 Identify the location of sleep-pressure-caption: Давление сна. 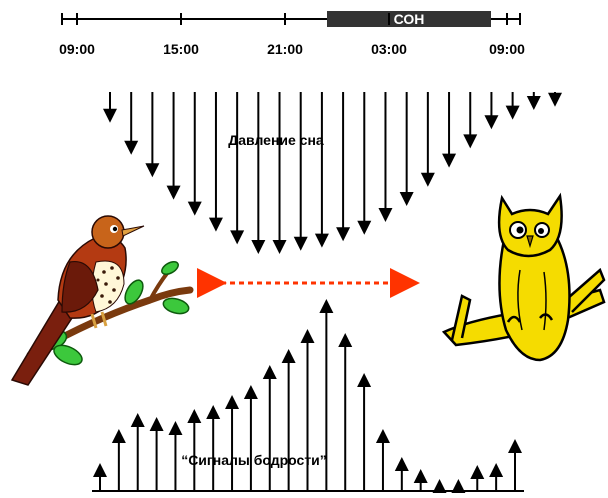
(276, 140).